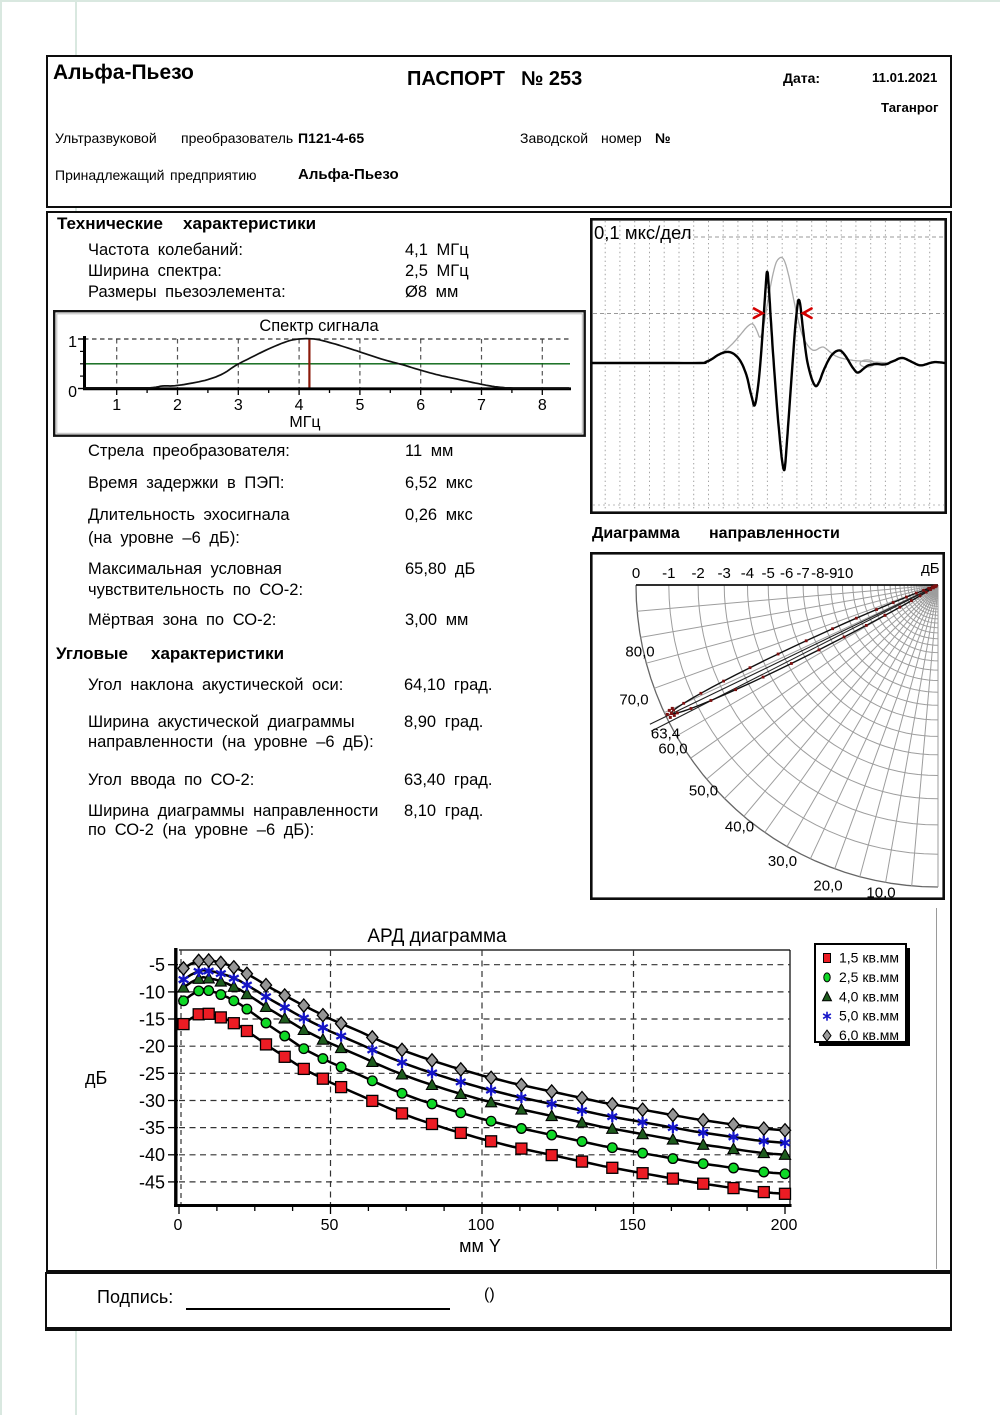 Image resolution: width=1000 pixels, height=1415 pixels. I want to click on svg-text: 63,4, so click(665, 734).